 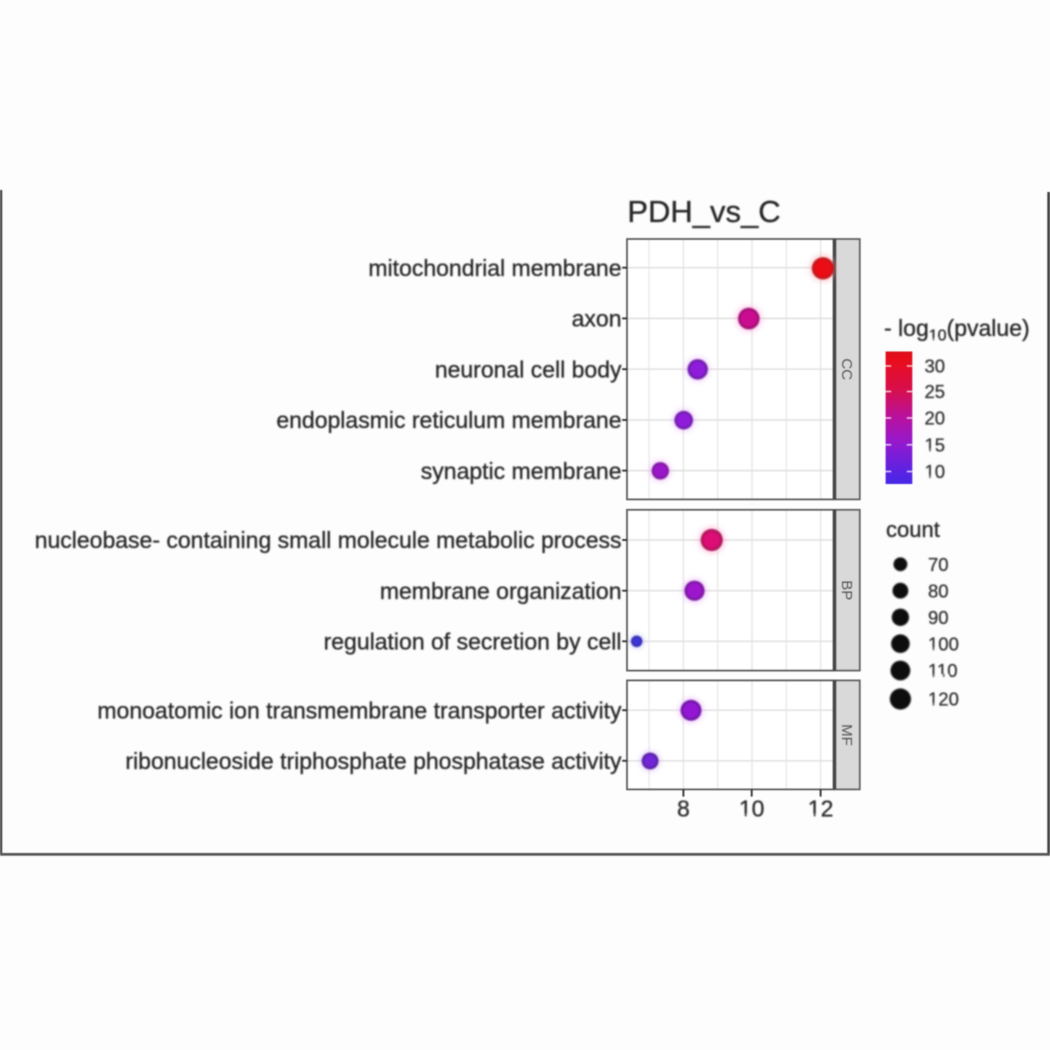 What do you see at coordinates (938, 590) in the screenshot?
I see `svg-text: 80` at bounding box center [938, 590].